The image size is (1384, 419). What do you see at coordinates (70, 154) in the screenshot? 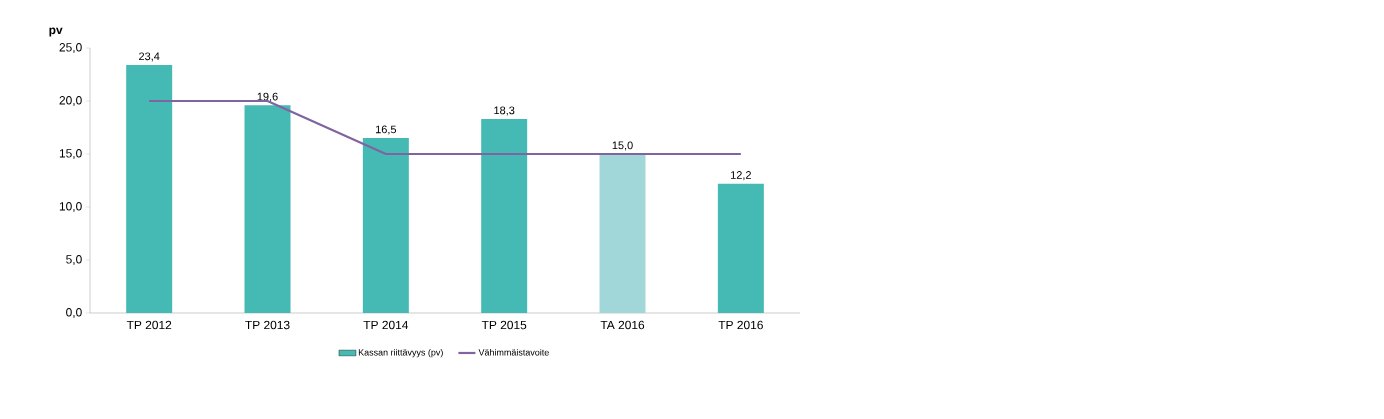
I see `y-tick-label: 15,0` at bounding box center [70, 154].